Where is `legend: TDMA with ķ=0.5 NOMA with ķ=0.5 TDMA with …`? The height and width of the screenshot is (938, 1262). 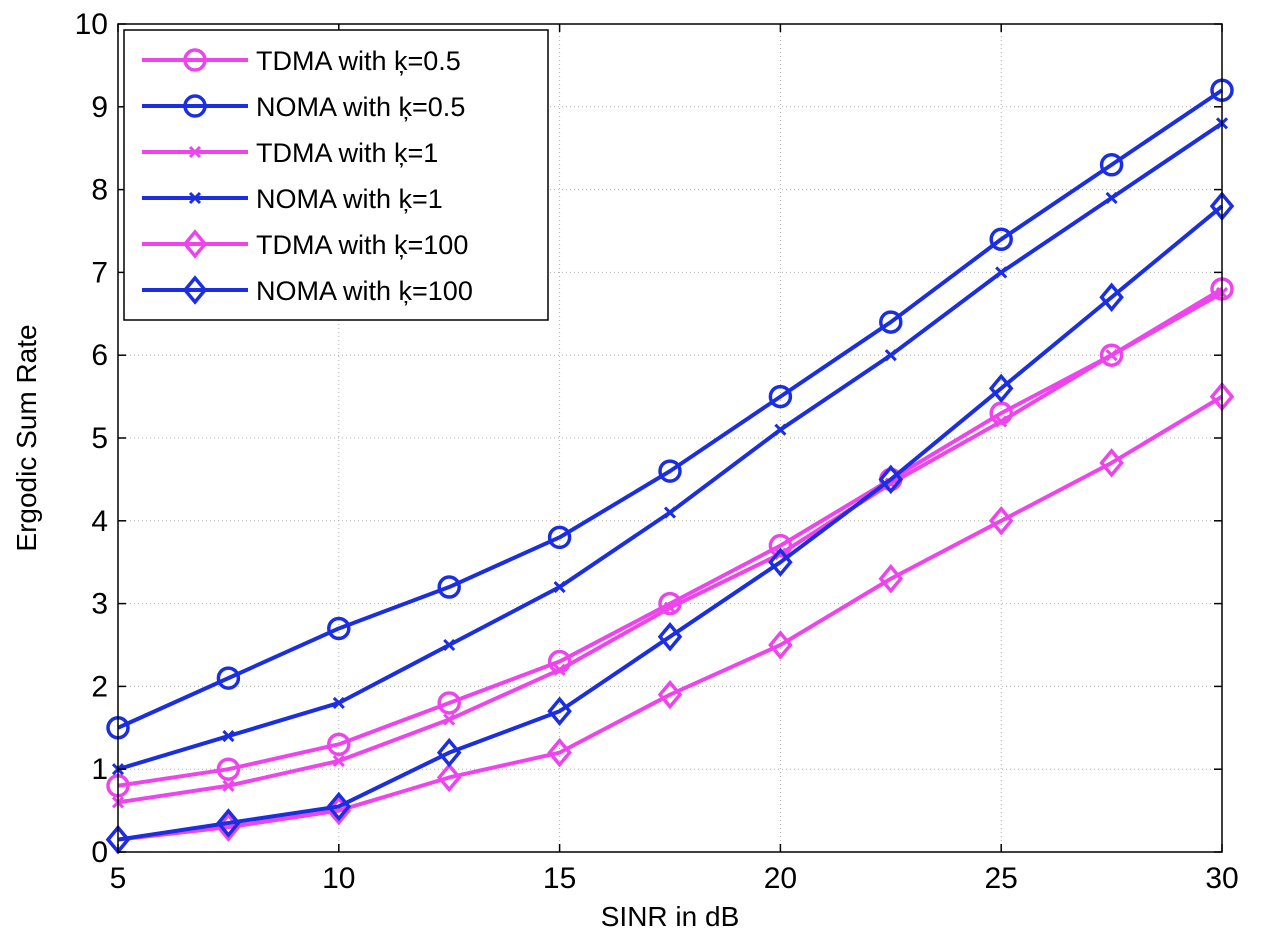 legend: TDMA with ķ=0.5 NOMA with ķ=0.5 TDMA with … is located at coordinates (336, 175).